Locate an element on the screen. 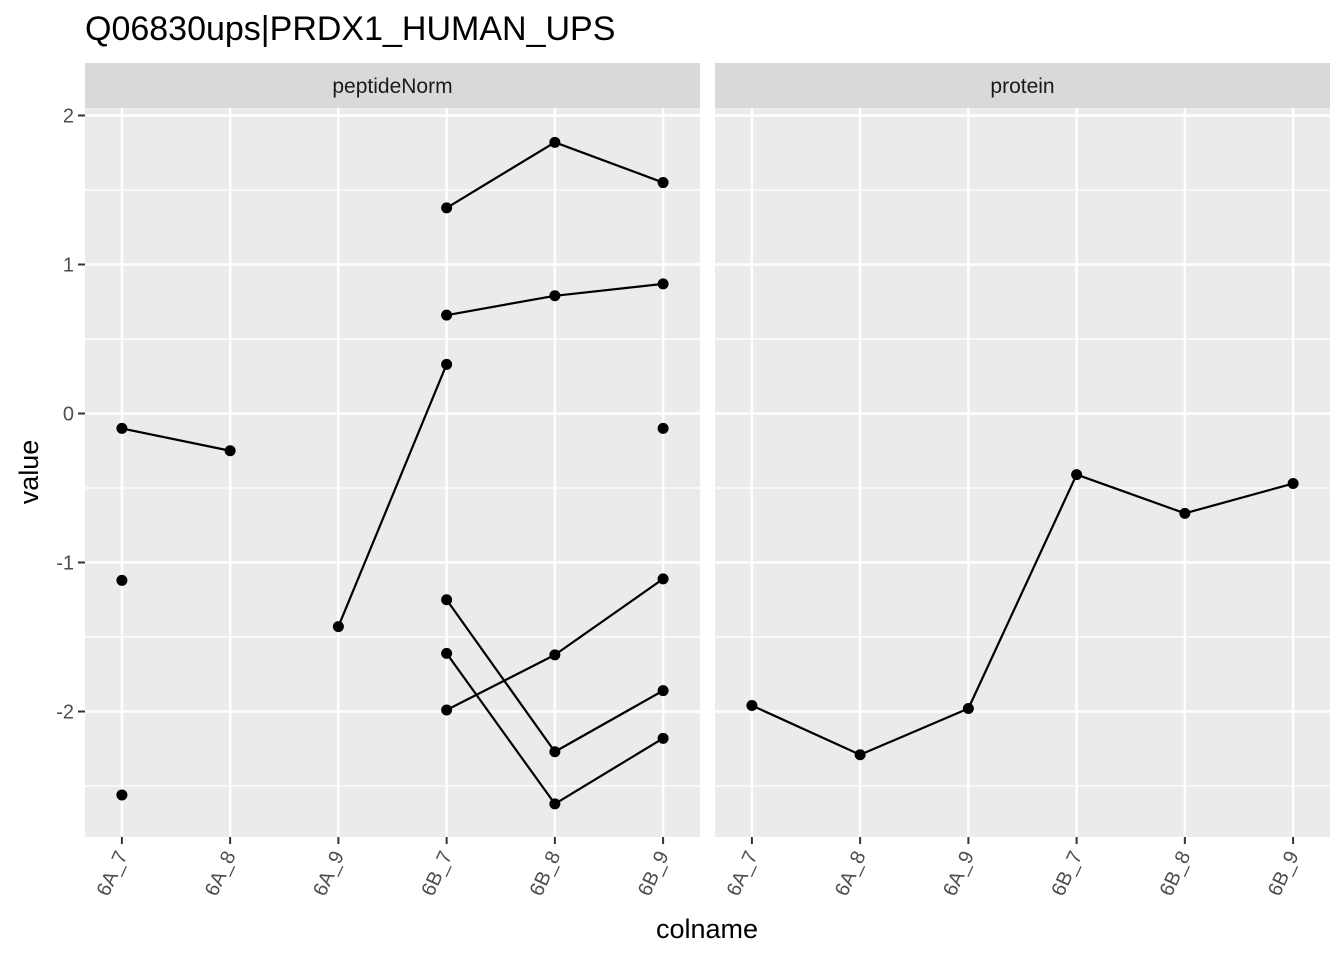 The height and width of the screenshot is (965, 1344). y-tick-label: 2 is located at coordinates (68, 117).